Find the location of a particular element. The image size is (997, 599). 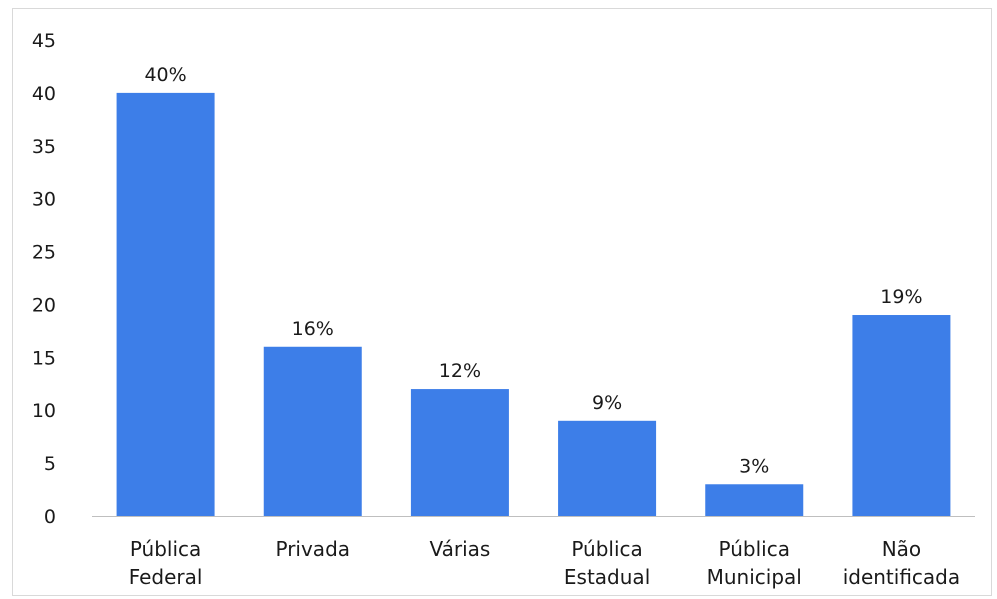

y-tick-label: 45 is located at coordinates (44, 41).